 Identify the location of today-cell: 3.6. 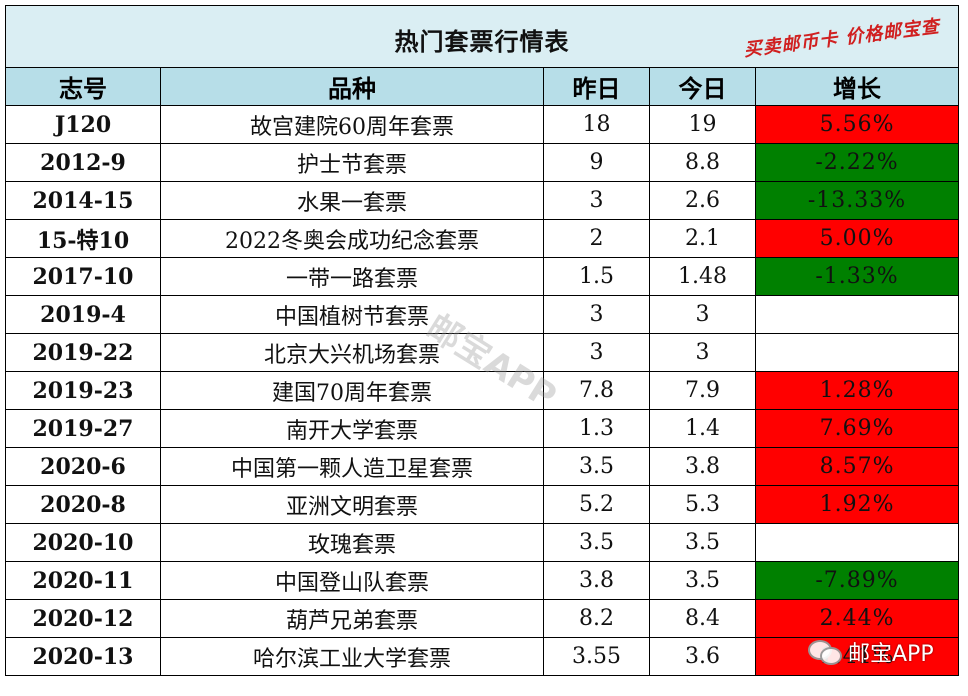
(702, 656).